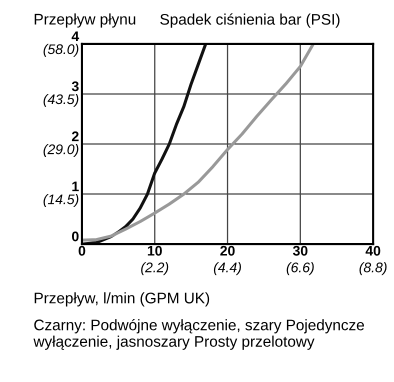 This screenshot has height=382, width=394. What do you see at coordinates (227, 251) in the screenshot?
I see `x-tick-label: 20` at bounding box center [227, 251].